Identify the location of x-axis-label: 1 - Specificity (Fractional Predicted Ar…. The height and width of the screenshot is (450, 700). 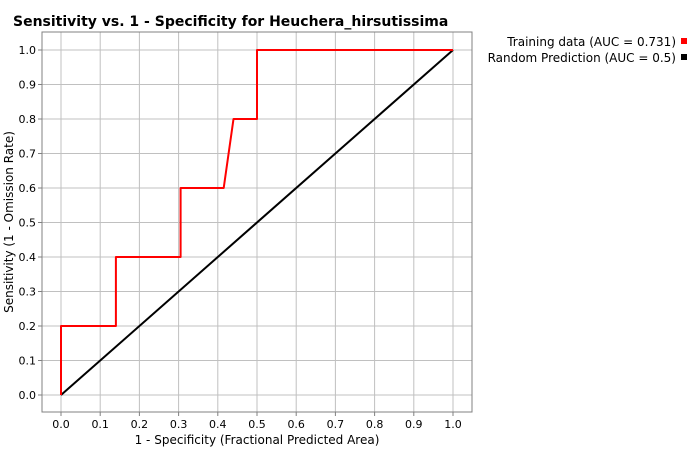
(257, 440).